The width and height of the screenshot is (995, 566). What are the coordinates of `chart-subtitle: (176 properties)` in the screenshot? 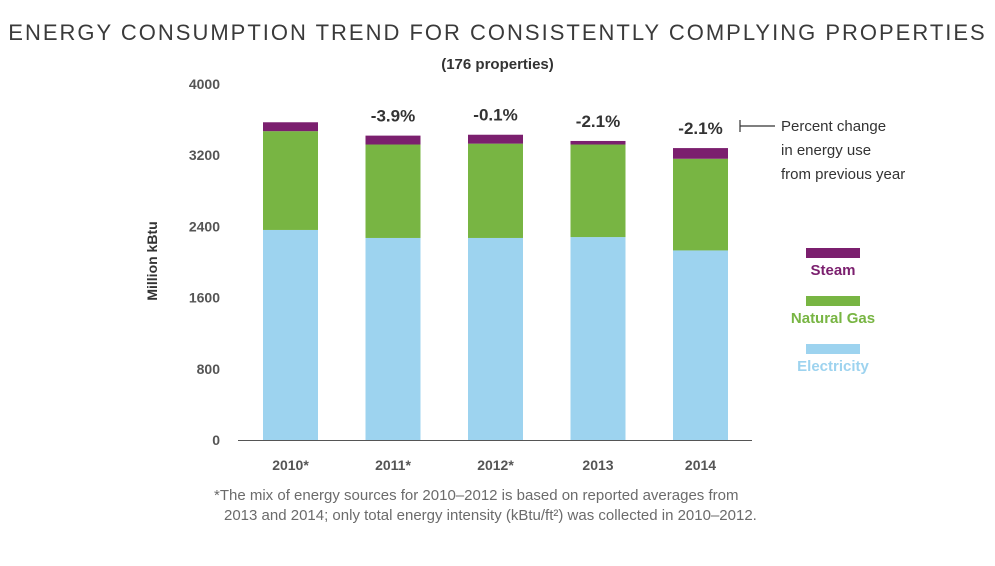 It's located at (497, 64).